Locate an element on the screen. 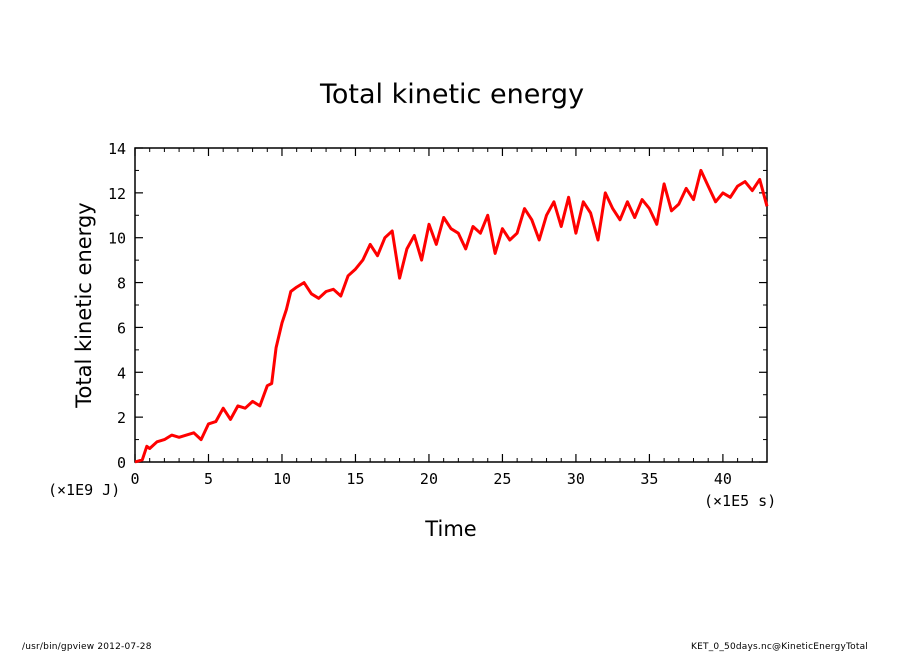 This screenshot has height=654, width=904. x-tick-label: 15 is located at coordinates (355, 479).